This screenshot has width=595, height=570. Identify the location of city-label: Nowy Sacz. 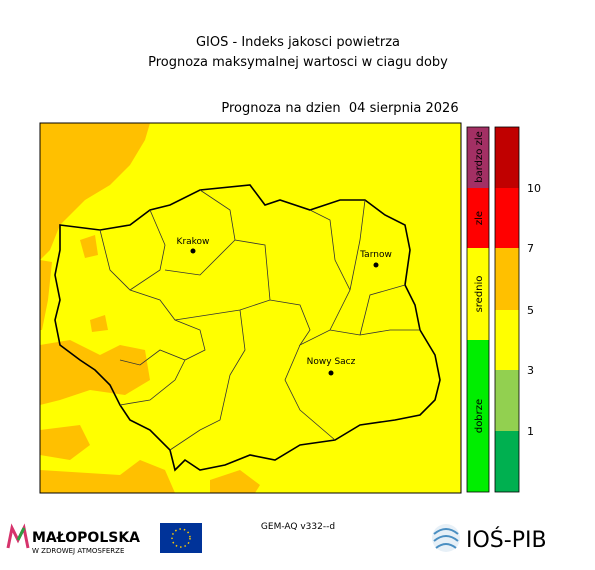
(331, 362).